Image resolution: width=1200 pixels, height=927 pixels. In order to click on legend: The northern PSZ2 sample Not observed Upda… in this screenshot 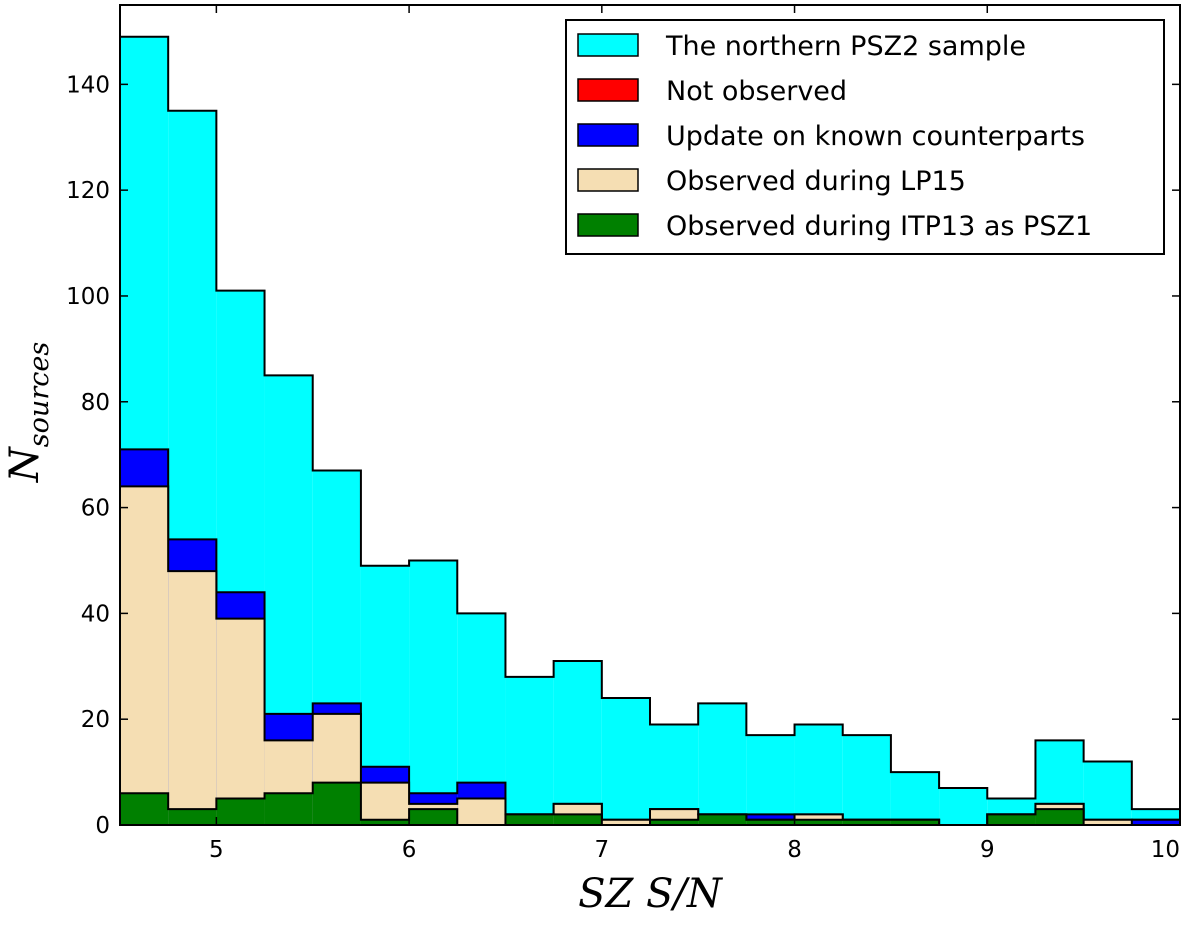, I will do `click(865, 137)`.